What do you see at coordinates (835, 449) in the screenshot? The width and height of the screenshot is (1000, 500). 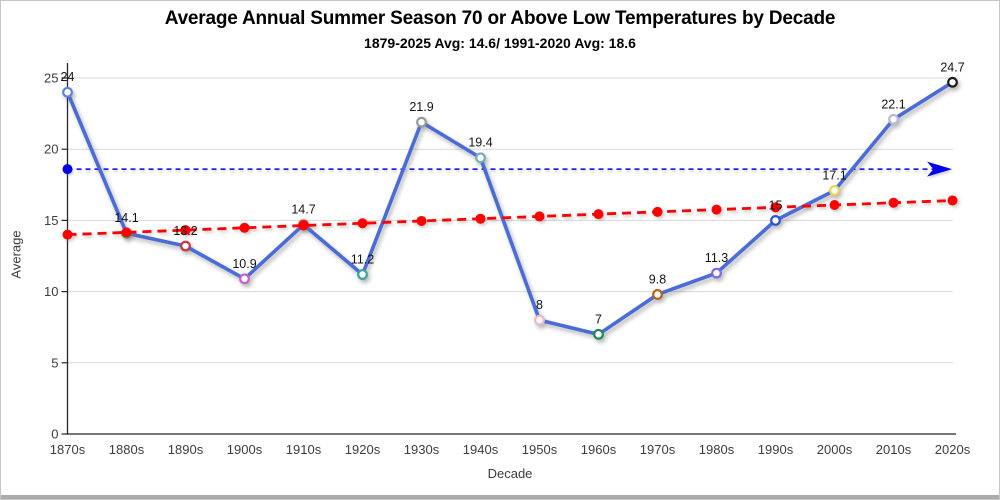 I see `x-tick-label: 2000s` at bounding box center [835, 449].